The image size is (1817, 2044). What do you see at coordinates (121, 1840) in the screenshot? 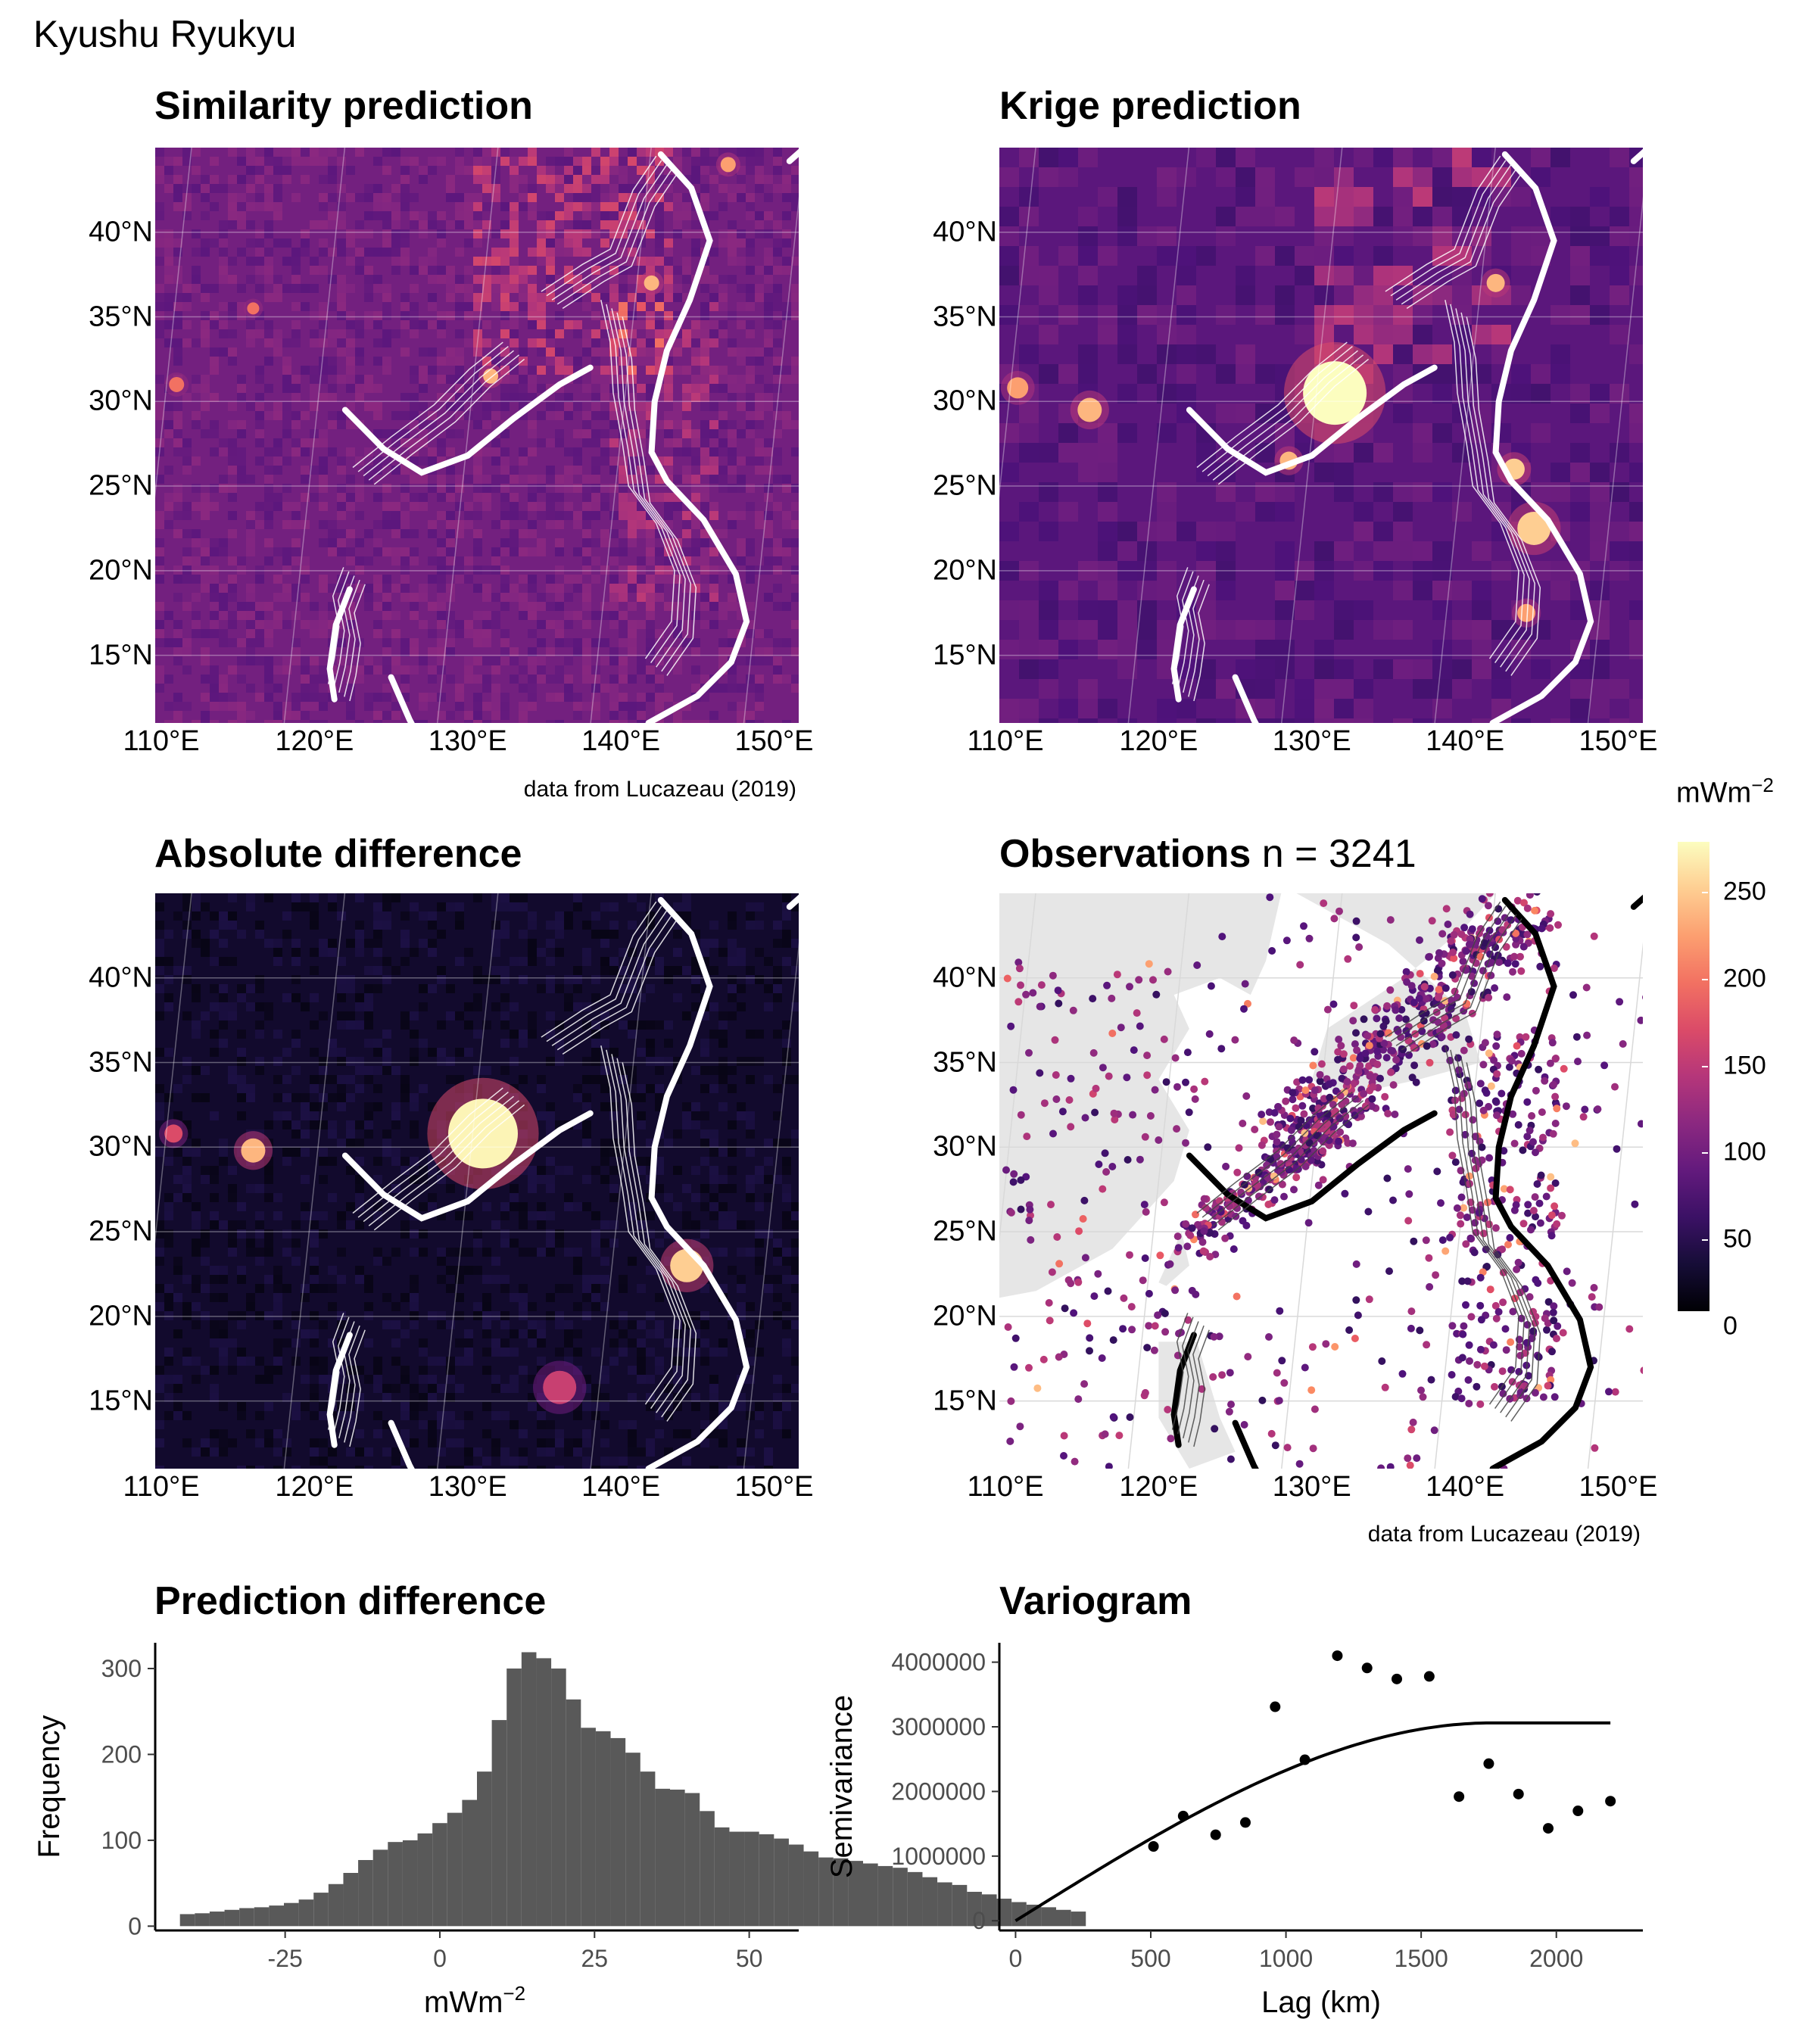
I see `y-tick-label: 100` at bounding box center [121, 1840].